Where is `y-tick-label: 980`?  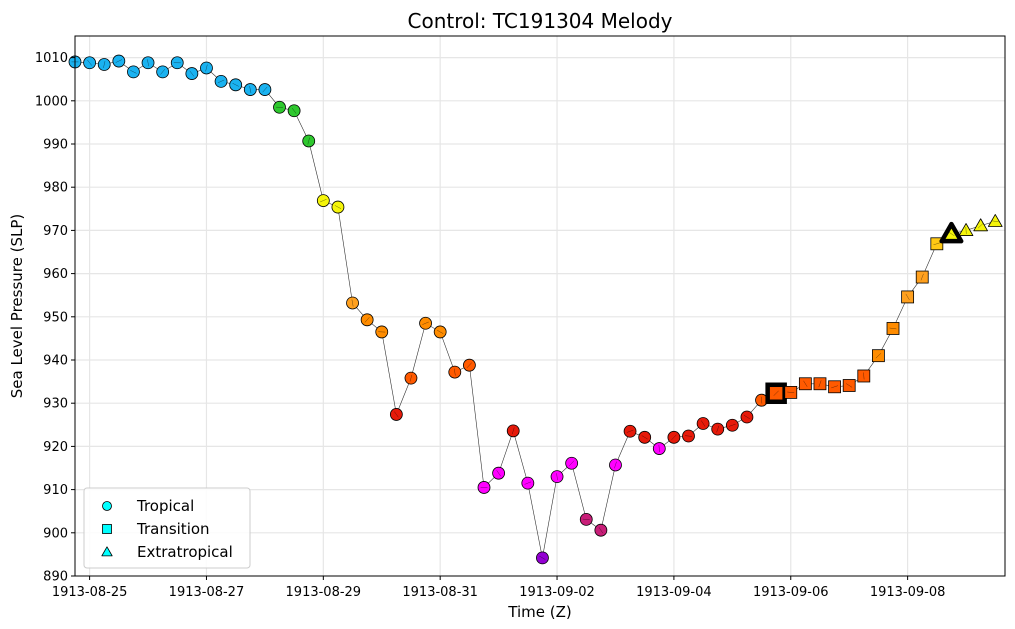 y-tick-label: 980 is located at coordinates (55, 188).